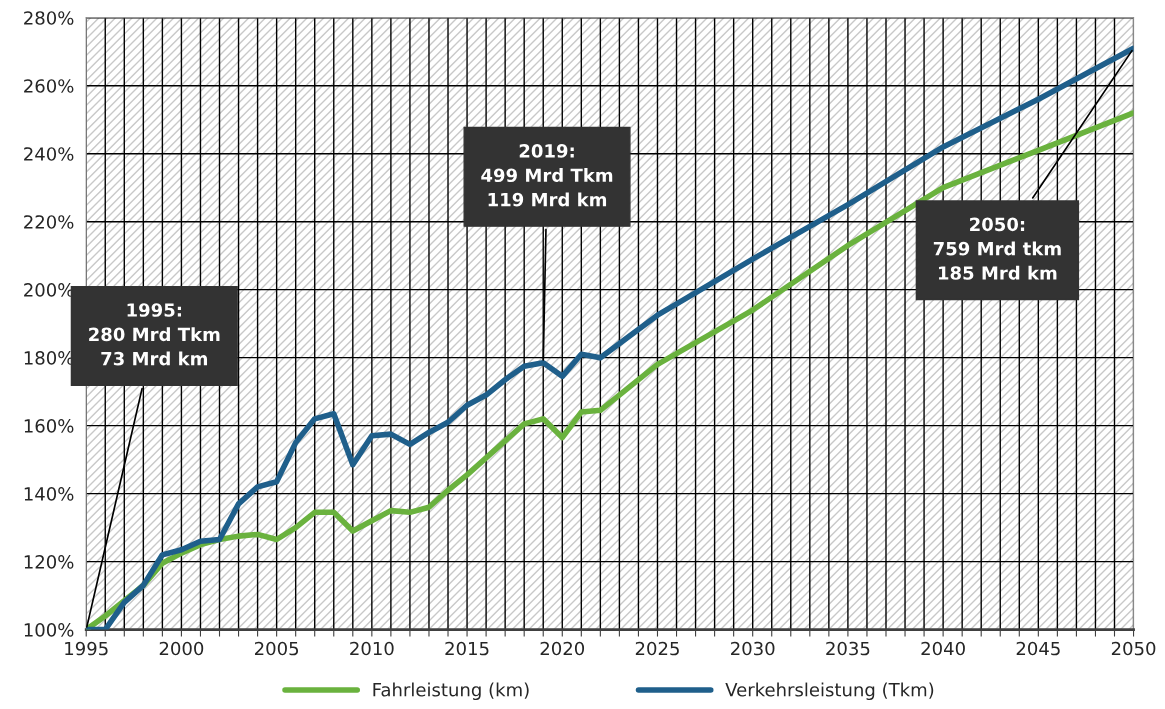 The image size is (1165, 709). I want to click on x-tick-label: 2015, so click(467, 648).